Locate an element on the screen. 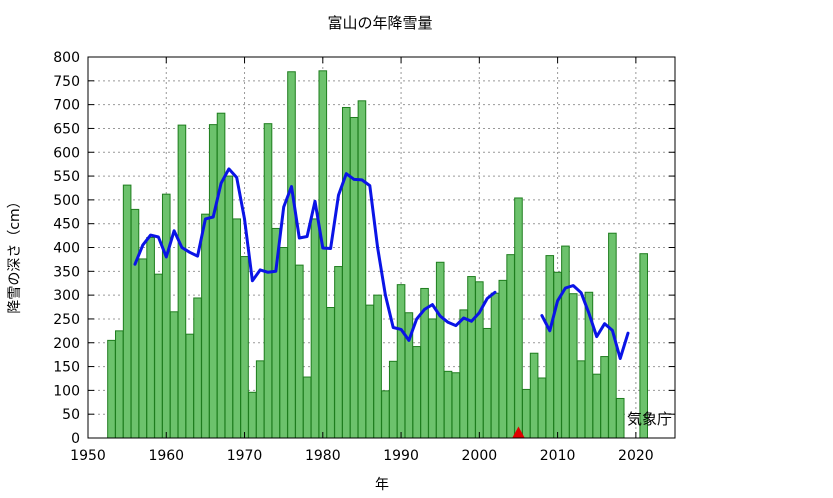 This screenshot has width=833, height=498. bar-1977 is located at coordinates (299, 351).